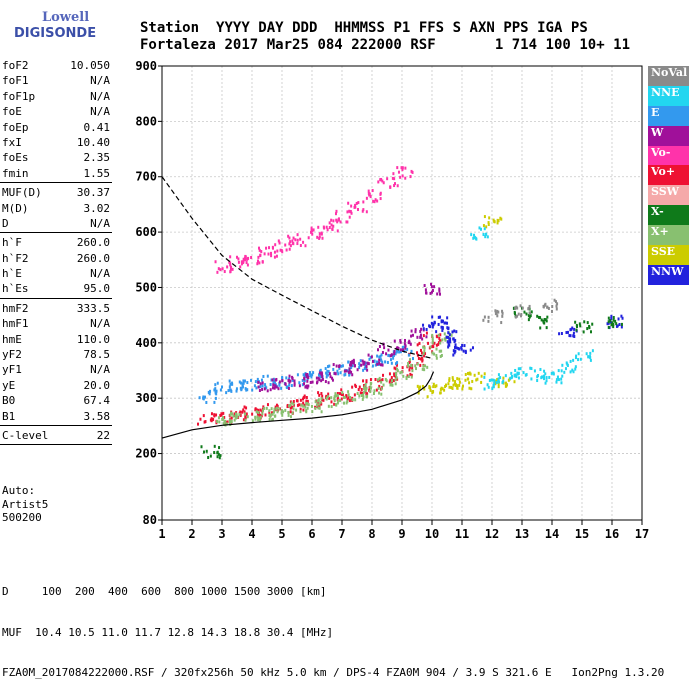 This screenshot has height=693, width=700. Describe the element at coordinates (550, 28) in the screenshot. I see `hdr-title-10: IGA` at that location.